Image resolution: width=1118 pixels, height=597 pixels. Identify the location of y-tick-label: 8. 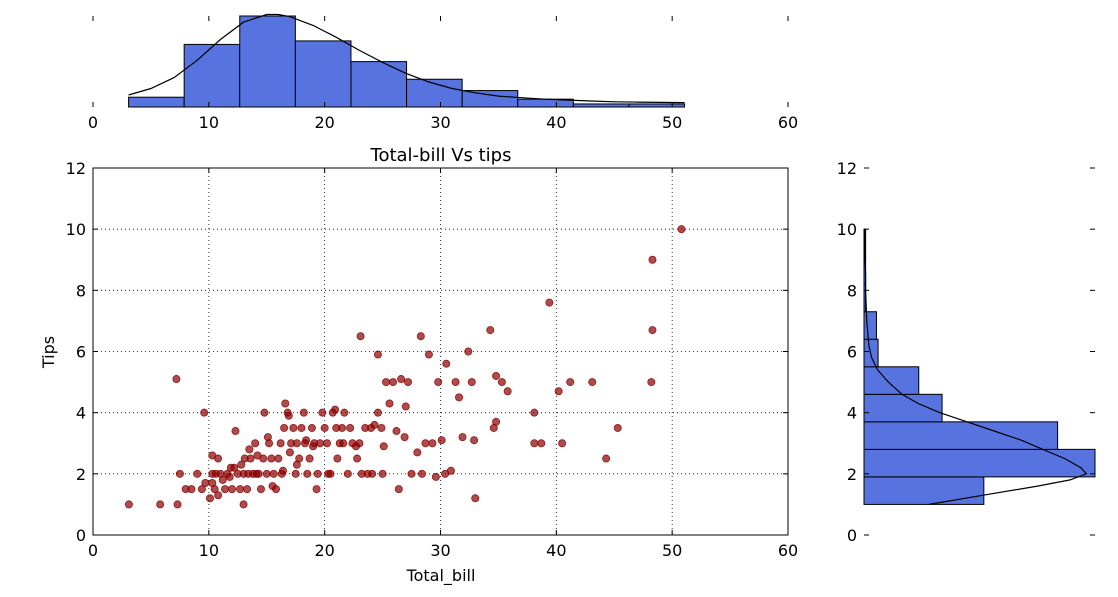
(81, 290).